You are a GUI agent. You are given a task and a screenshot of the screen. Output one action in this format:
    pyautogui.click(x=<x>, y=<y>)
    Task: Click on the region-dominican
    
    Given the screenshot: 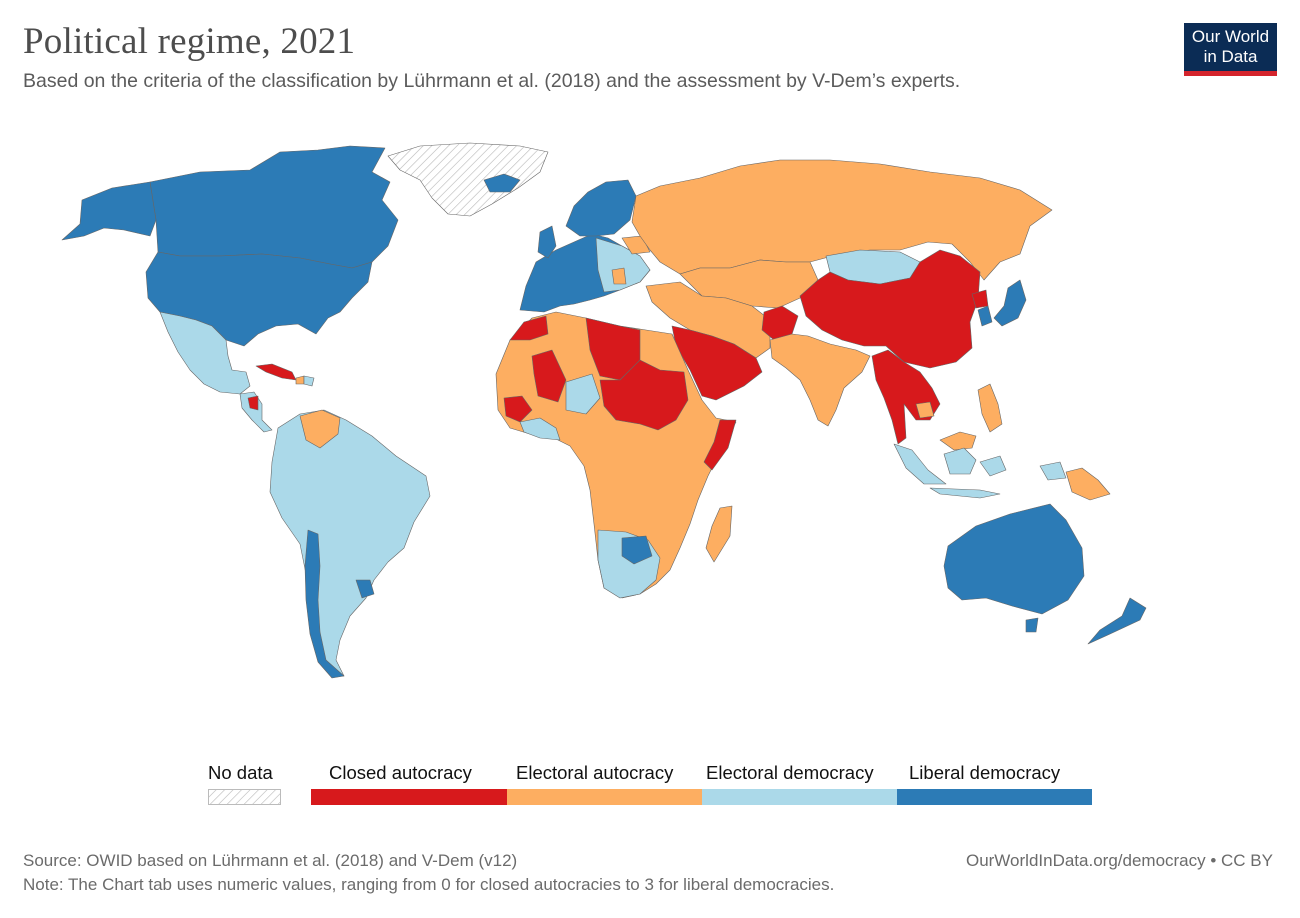 What is the action you would take?
    pyautogui.click(x=309, y=381)
    